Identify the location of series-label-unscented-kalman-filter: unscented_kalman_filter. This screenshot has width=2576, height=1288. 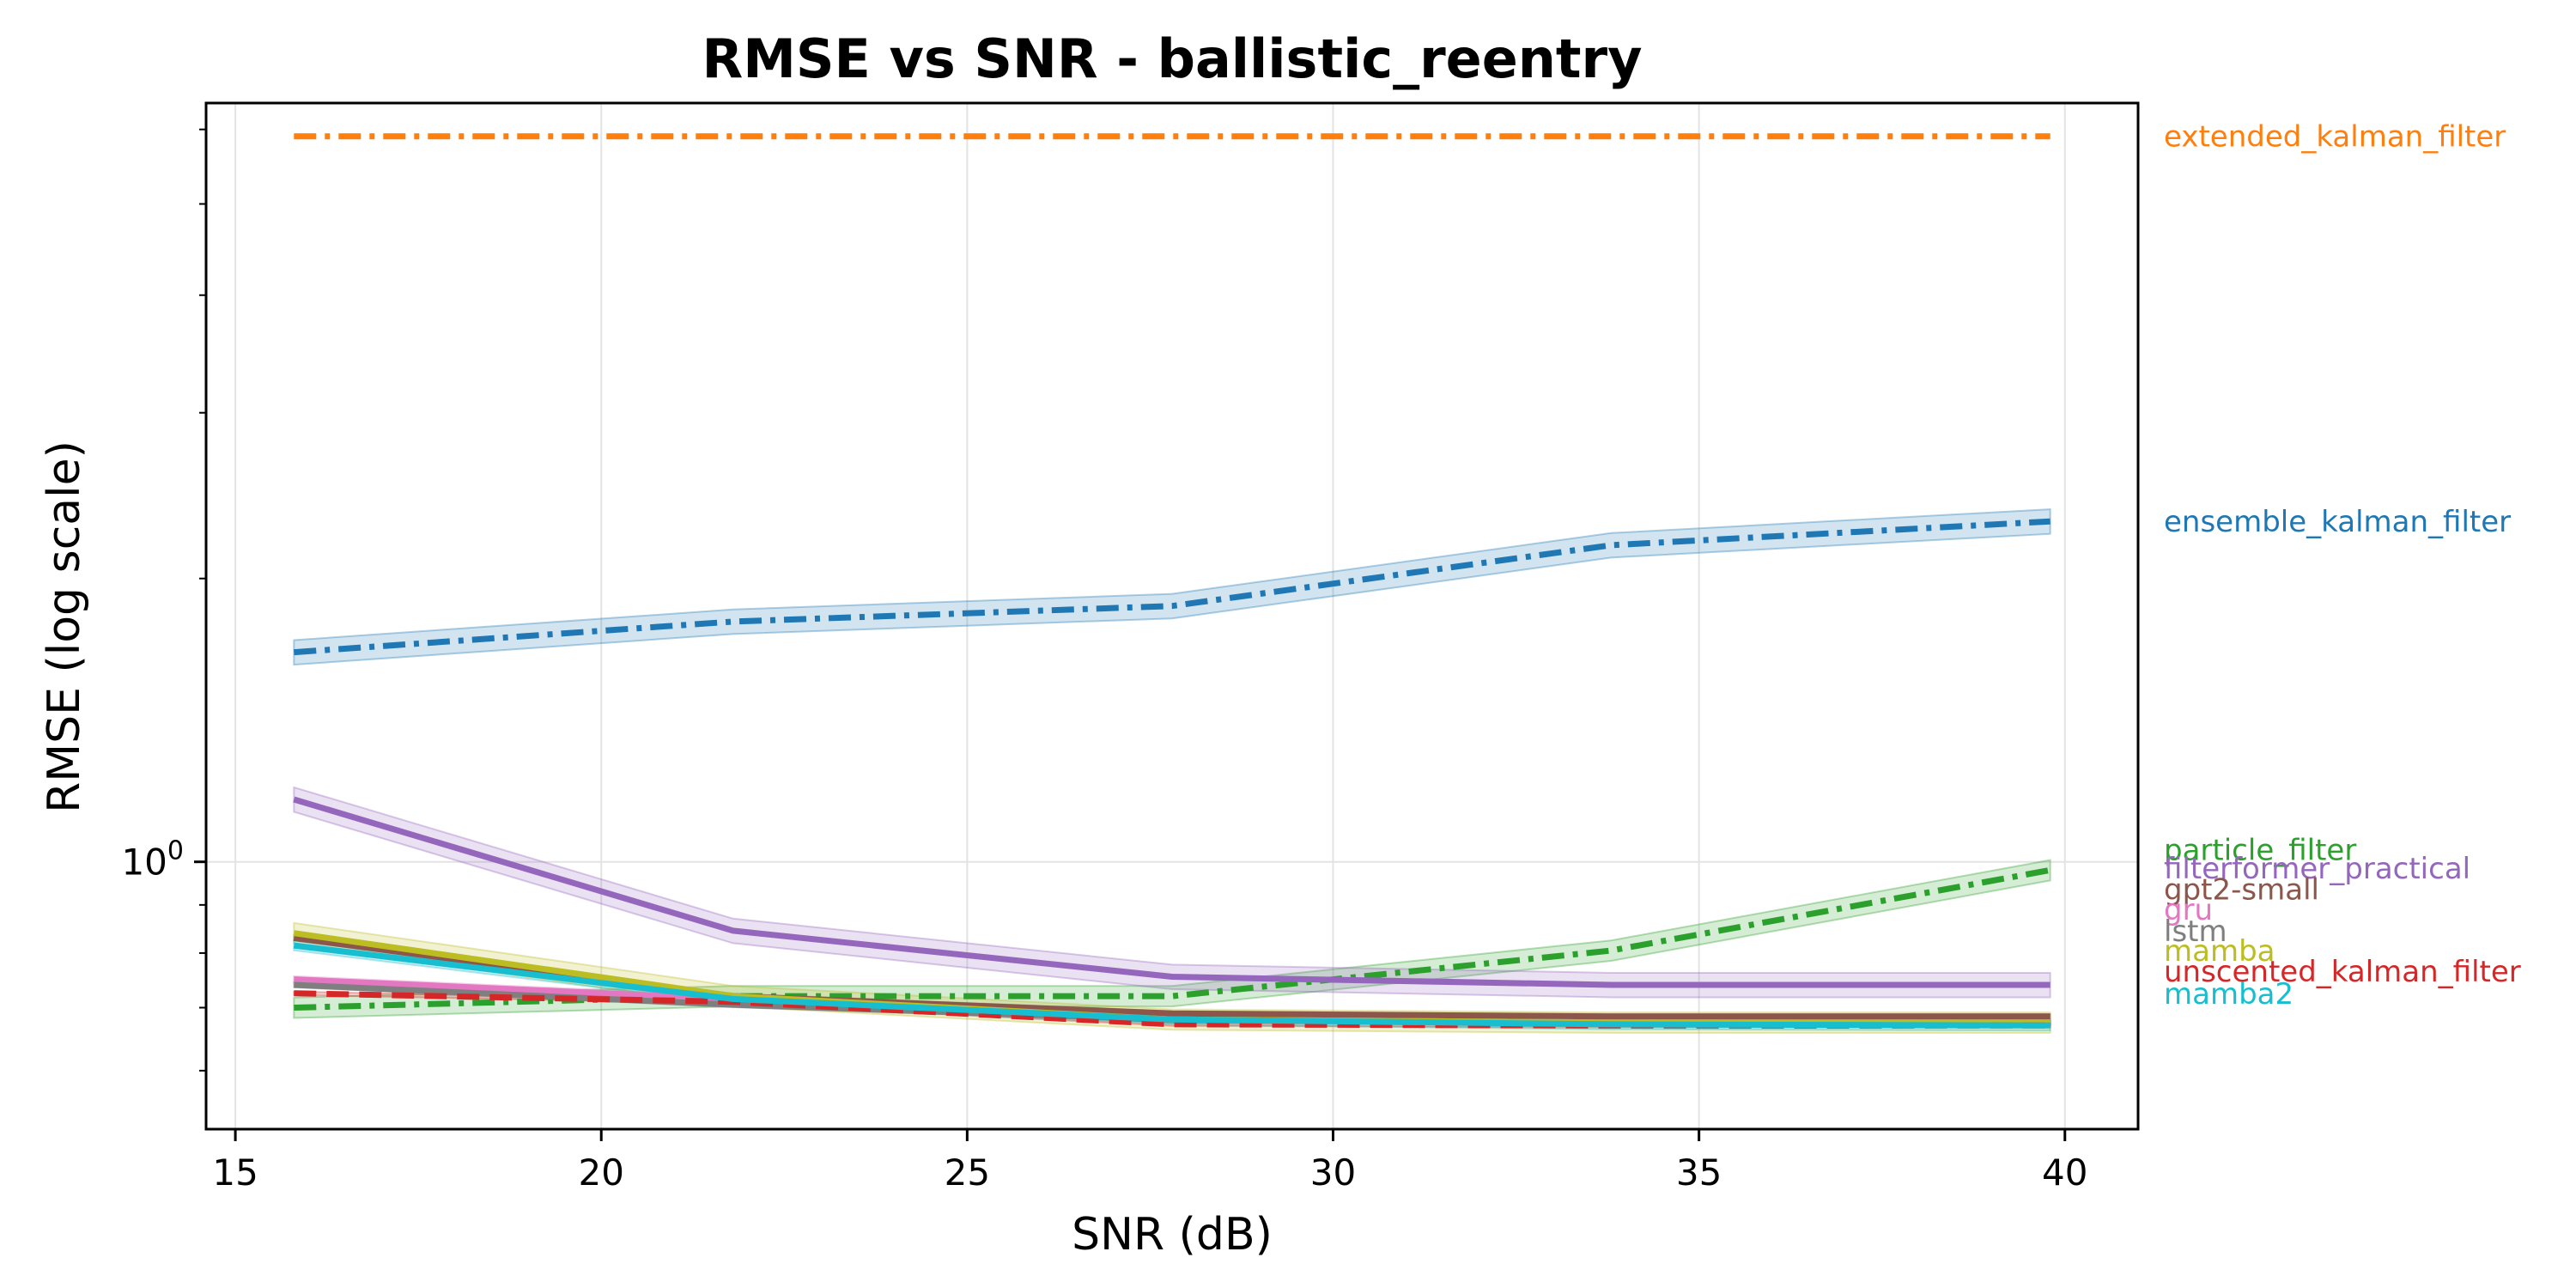
(2342, 972).